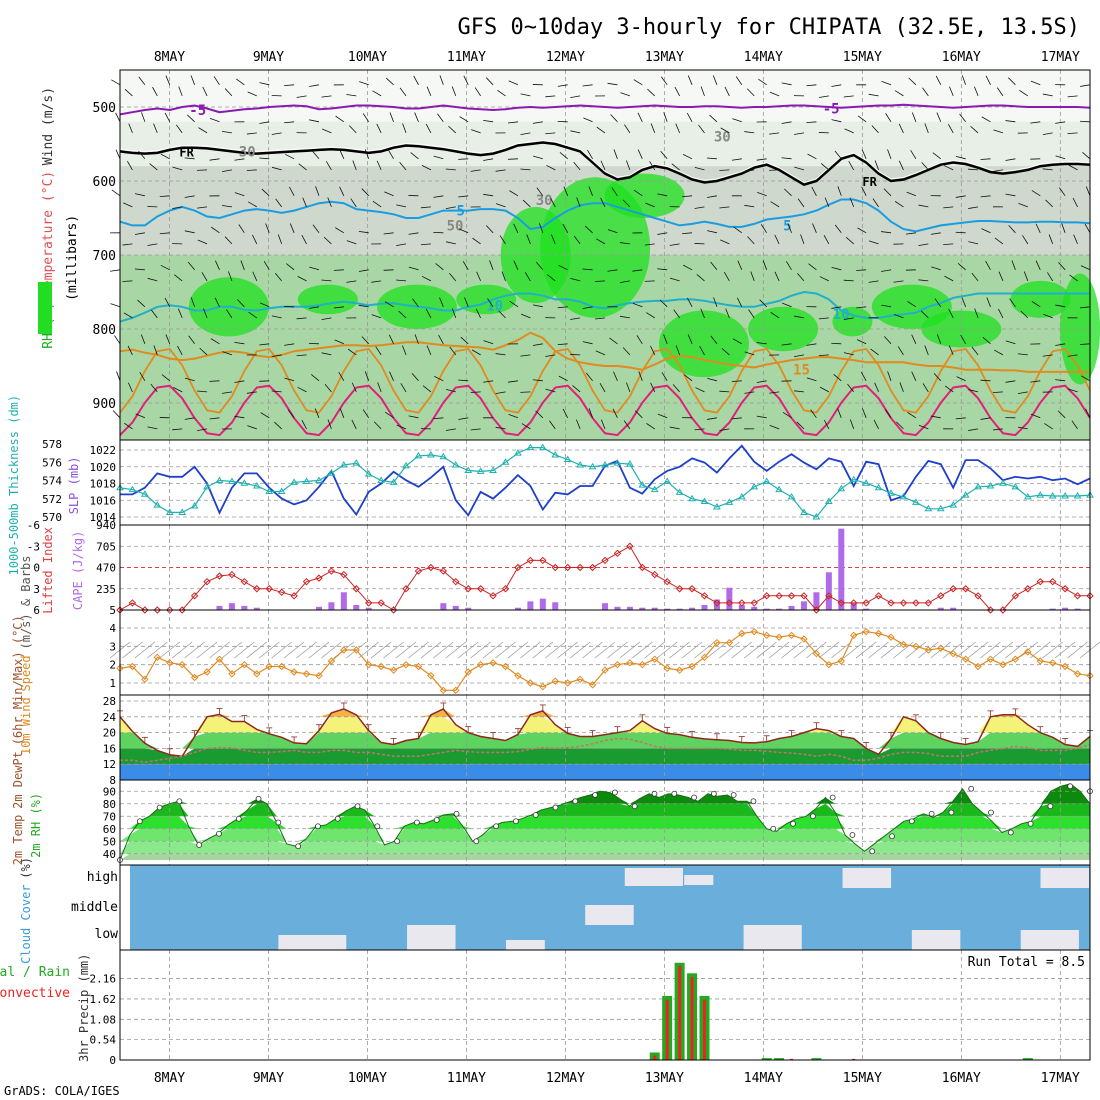 The width and height of the screenshot is (1100, 1100). Describe the element at coordinates (431, 937) in the screenshot. I see `cloud-clear-patch` at that location.